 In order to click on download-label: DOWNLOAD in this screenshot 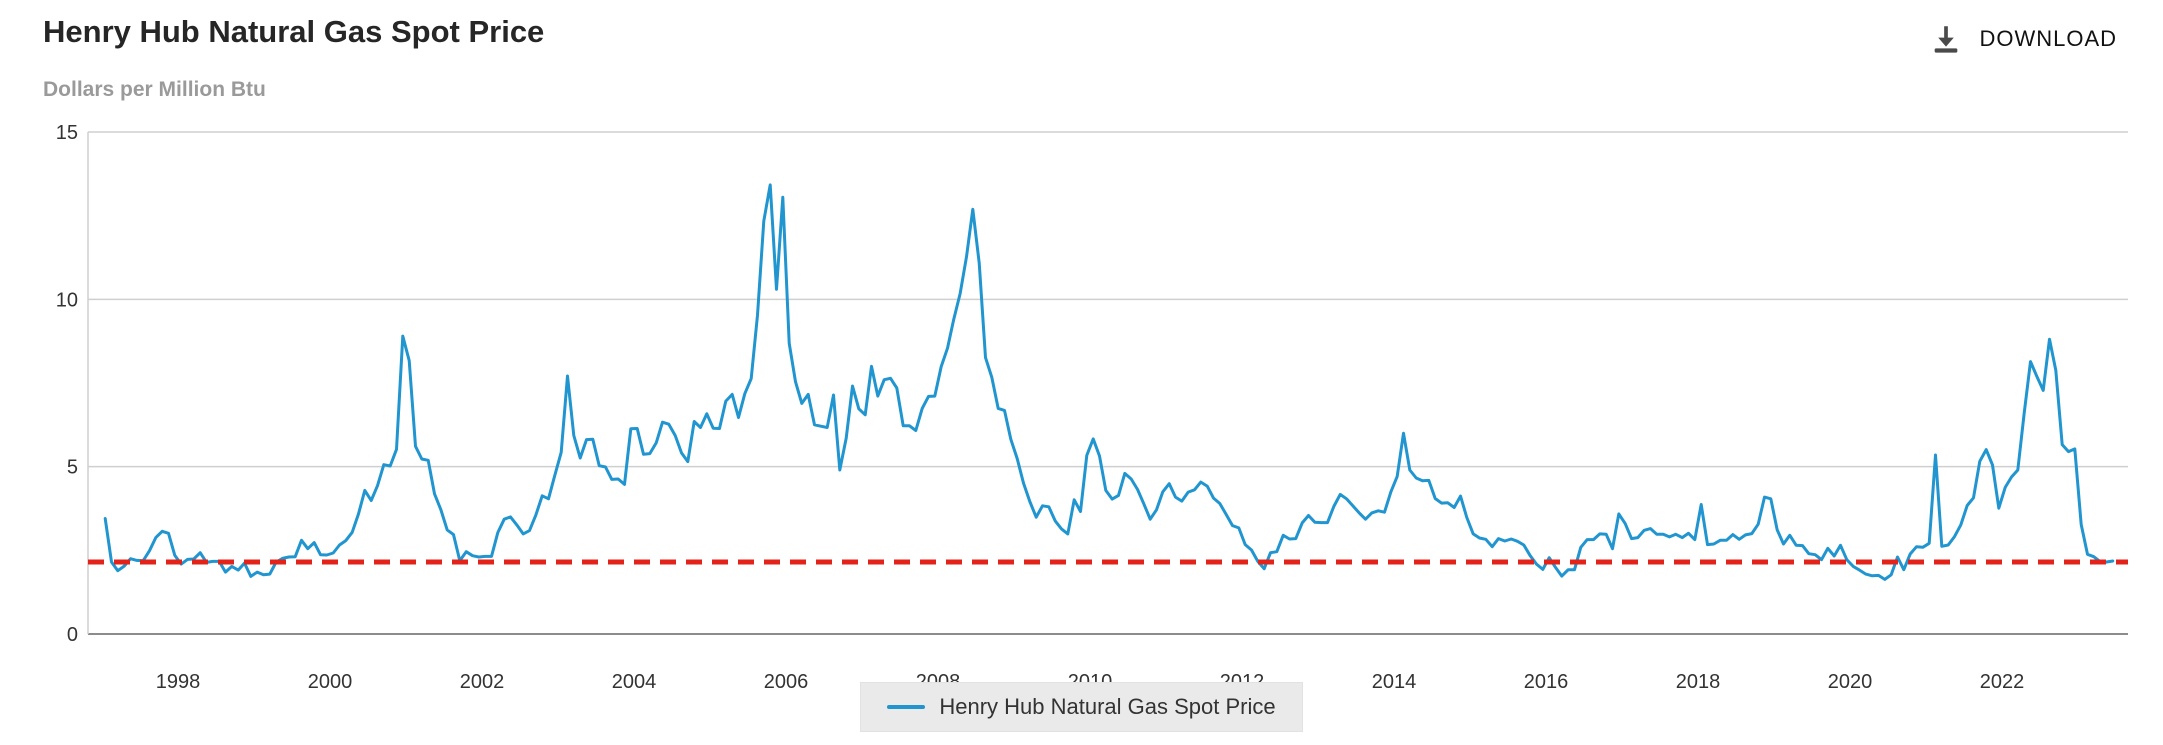, I will do `click(2048, 38)`.